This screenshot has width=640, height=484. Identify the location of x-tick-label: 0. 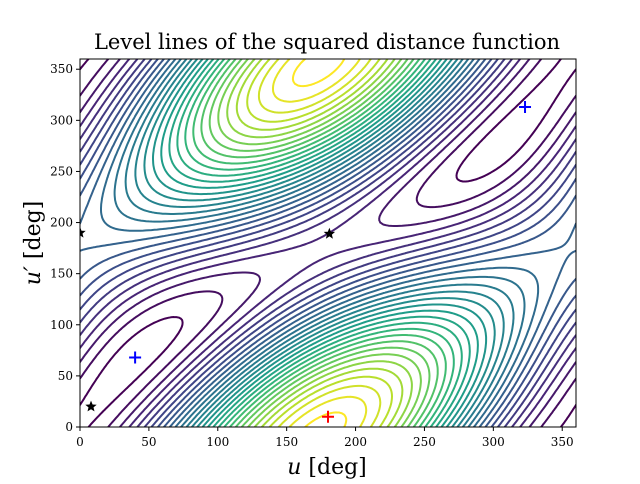
(80, 442).